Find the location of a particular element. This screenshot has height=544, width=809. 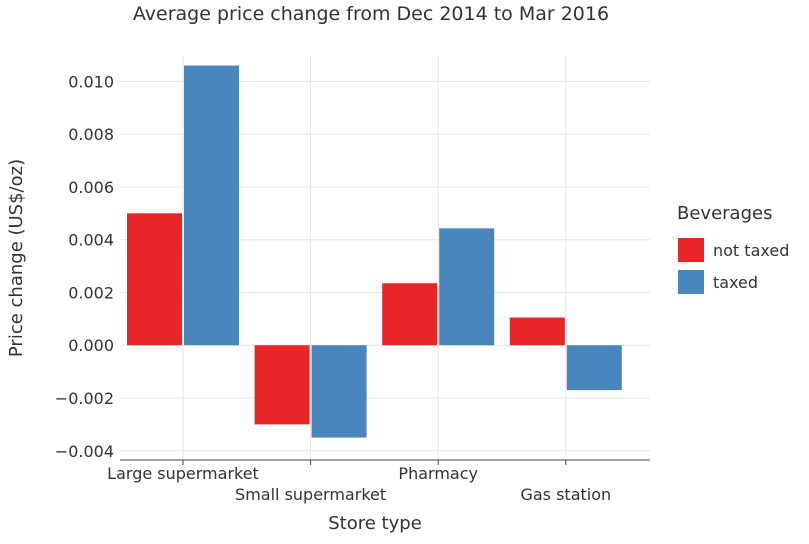

y-tick-label: 0.002 is located at coordinates (91, 292).